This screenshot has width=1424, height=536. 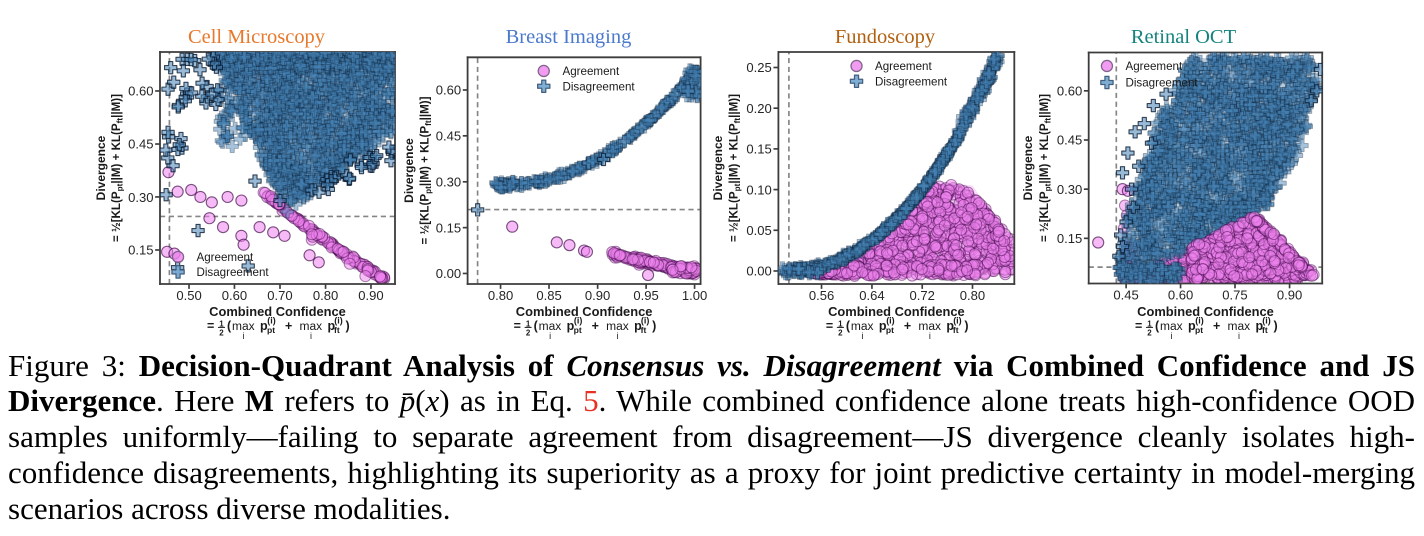 I want to click on svg-text: Fundoscopy, so click(x=885, y=37).